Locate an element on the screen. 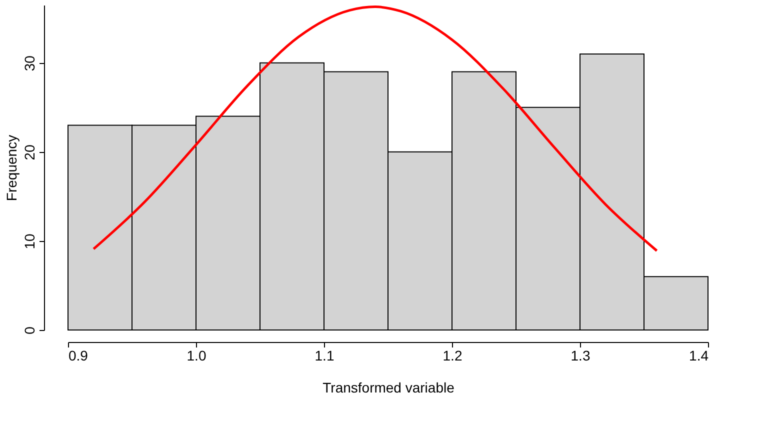 Image resolution: width=776 pixels, height=441 pixels. y-tick-label: 20 is located at coordinates (30, 152).